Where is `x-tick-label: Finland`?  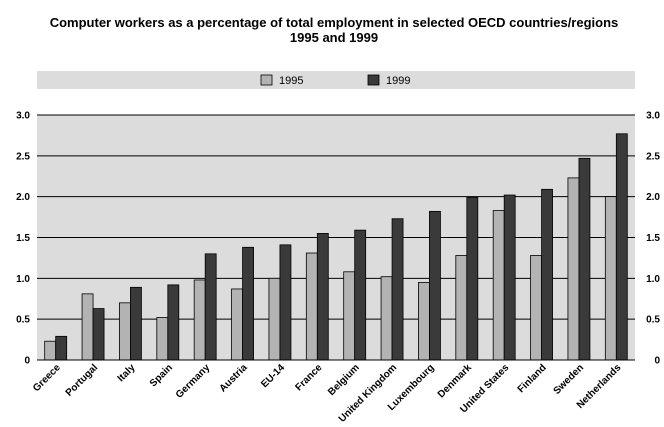 x-tick-label: Finland is located at coordinates (532, 378).